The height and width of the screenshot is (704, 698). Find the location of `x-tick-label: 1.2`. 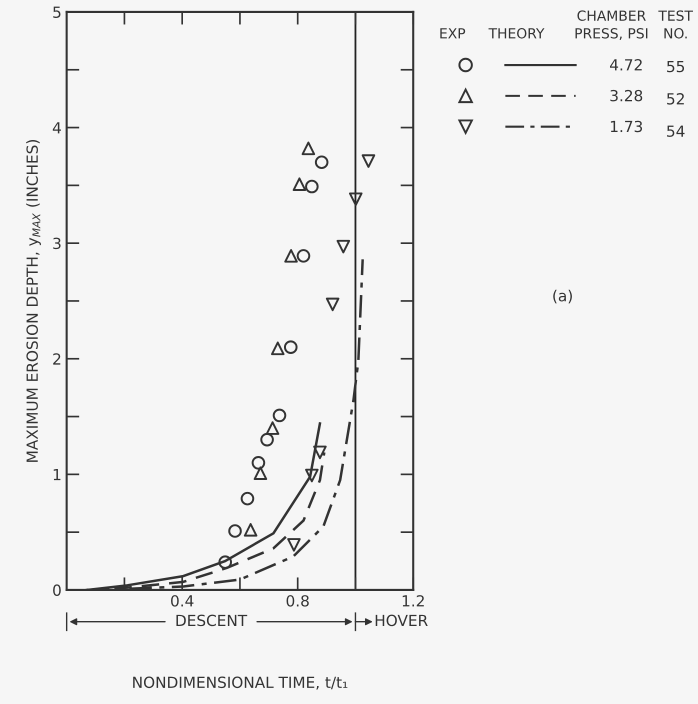

x-tick-label: 1.2 is located at coordinates (413, 600).